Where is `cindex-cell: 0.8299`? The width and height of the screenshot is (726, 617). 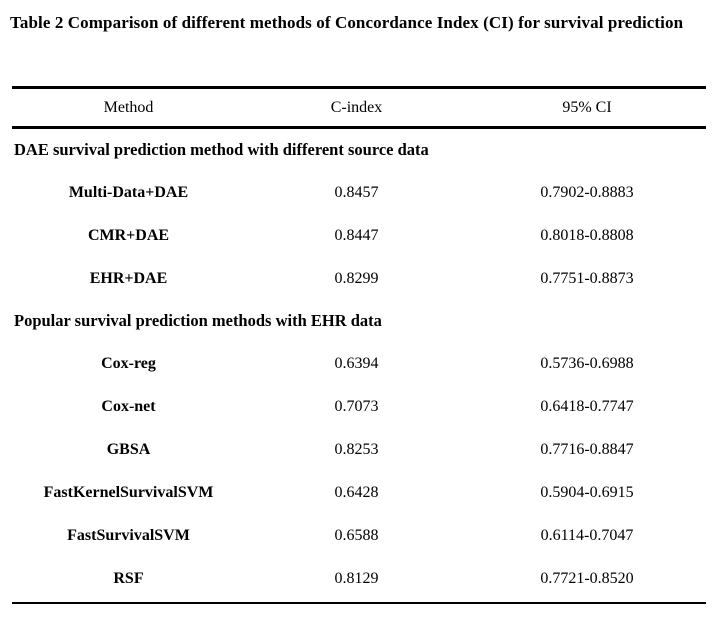
cindex-cell: 0.8299 is located at coordinates (356, 278).